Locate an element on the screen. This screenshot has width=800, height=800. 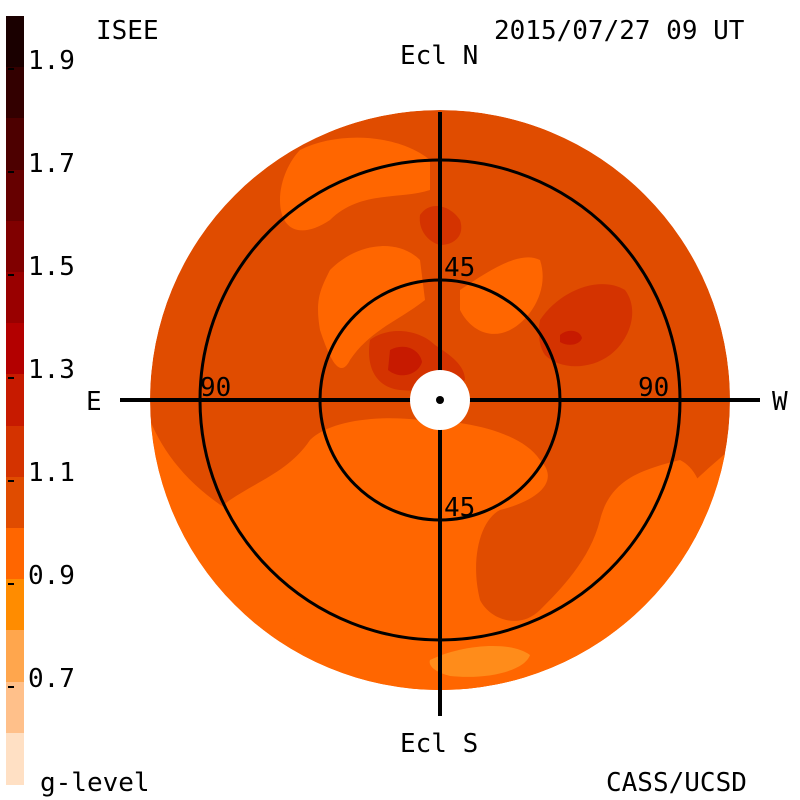
label-ecl-n: Ecl N is located at coordinates (439, 56).